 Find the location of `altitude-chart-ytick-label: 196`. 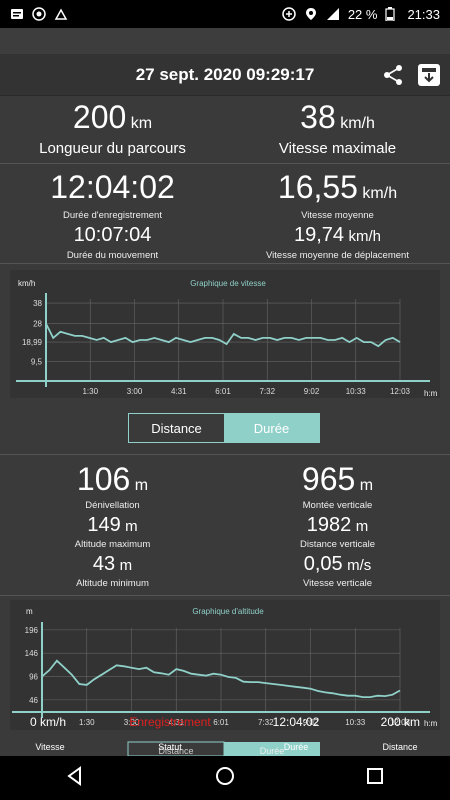

altitude-chart-ytick-label: 196 is located at coordinates (32, 630).